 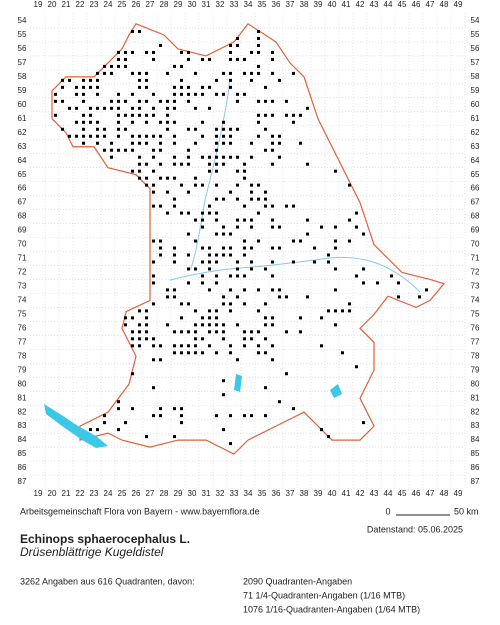 What do you see at coordinates (192, 4) in the screenshot?
I see `column-label: 30` at bounding box center [192, 4].